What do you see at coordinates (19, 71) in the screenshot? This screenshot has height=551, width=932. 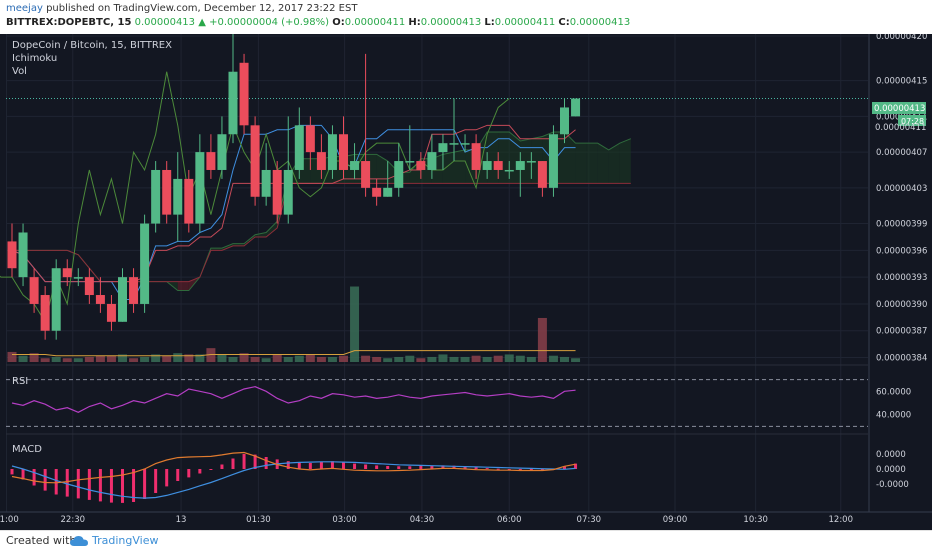 I see `legend-vol: Vol` at bounding box center [19, 71].